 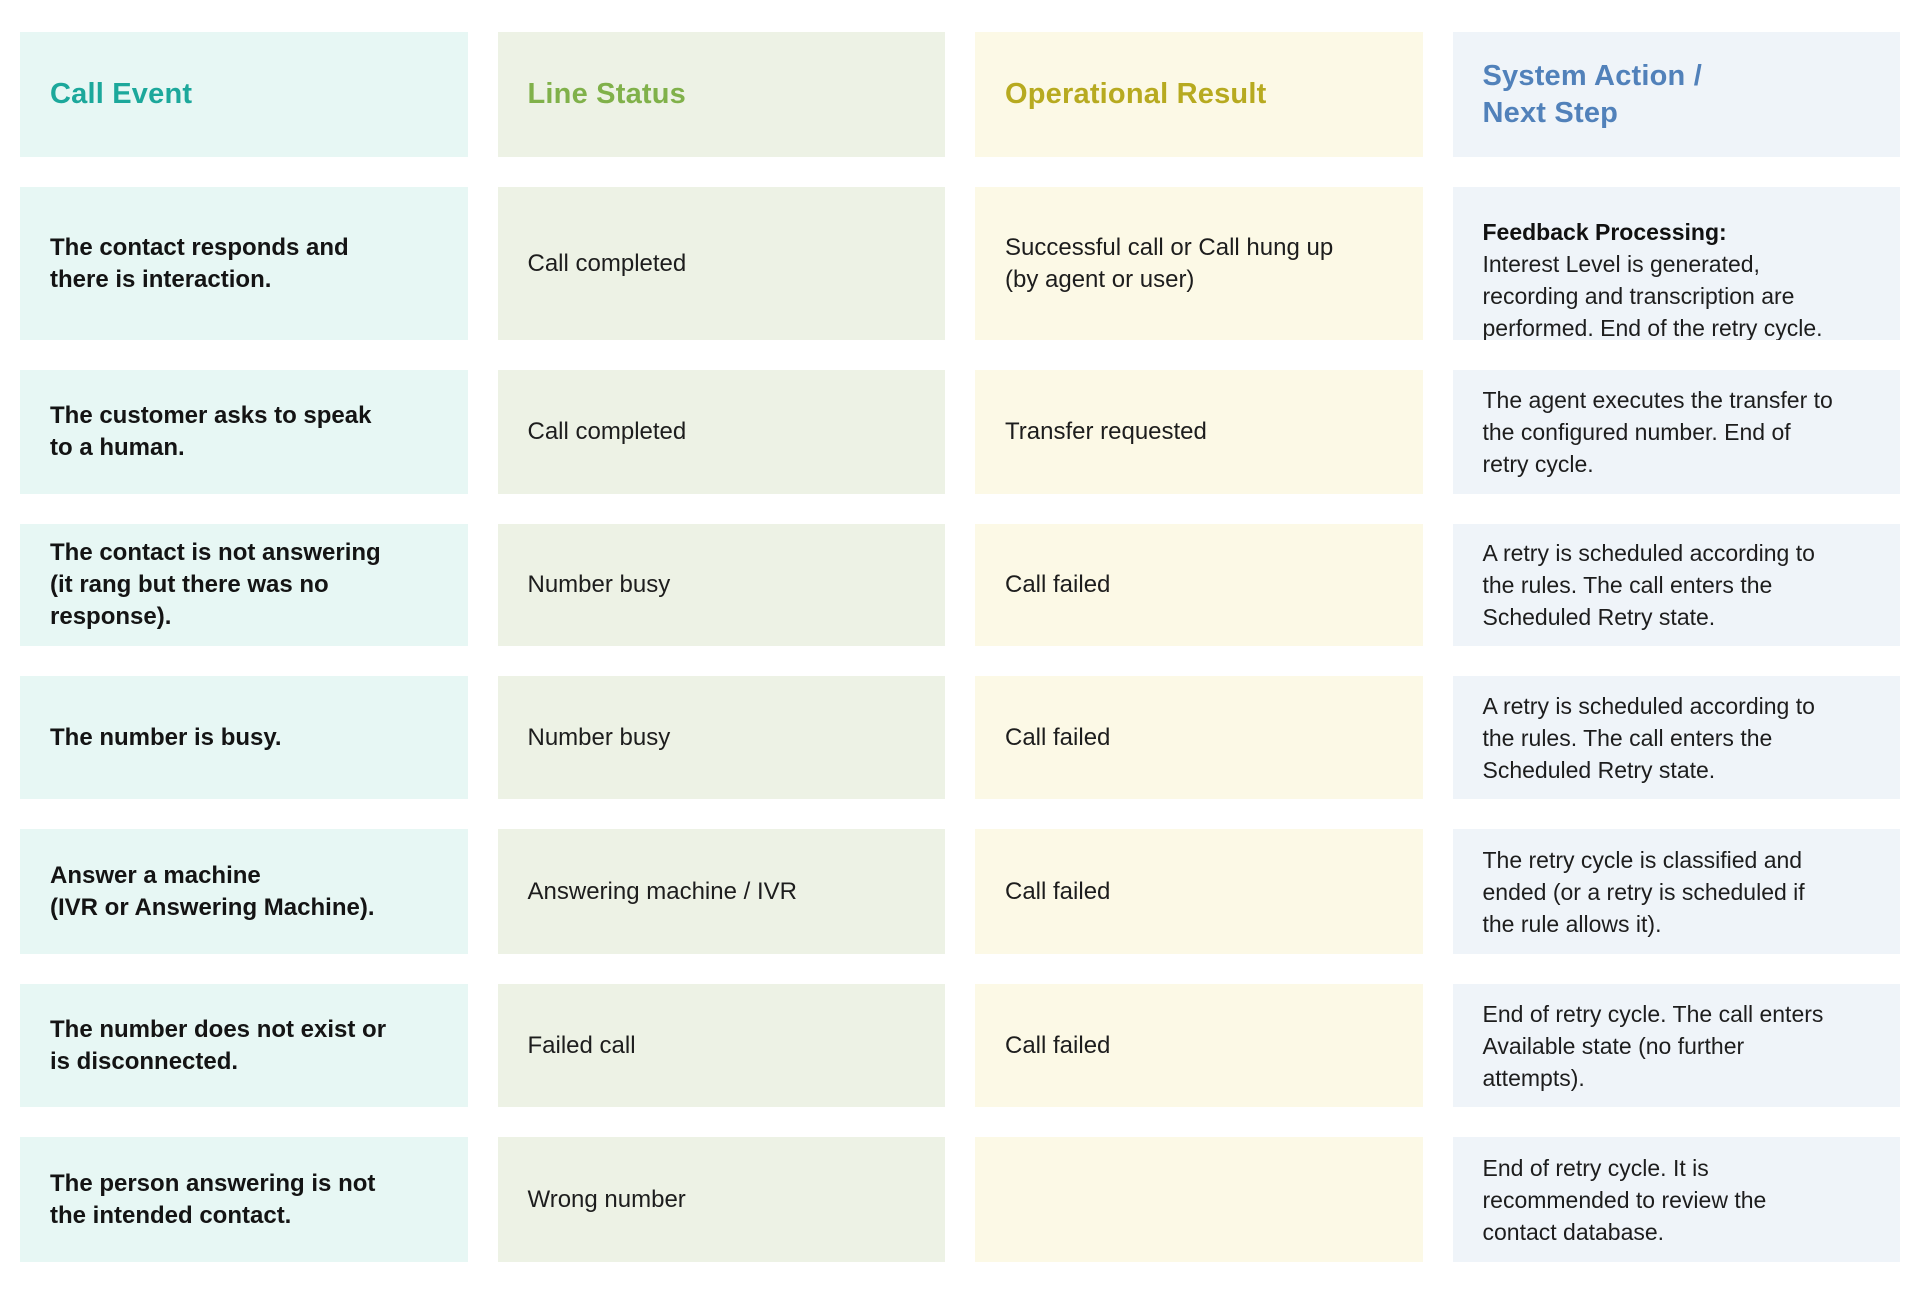 I want to click on cell-operational-result-row2: Transfer requested, so click(x=1199, y=432).